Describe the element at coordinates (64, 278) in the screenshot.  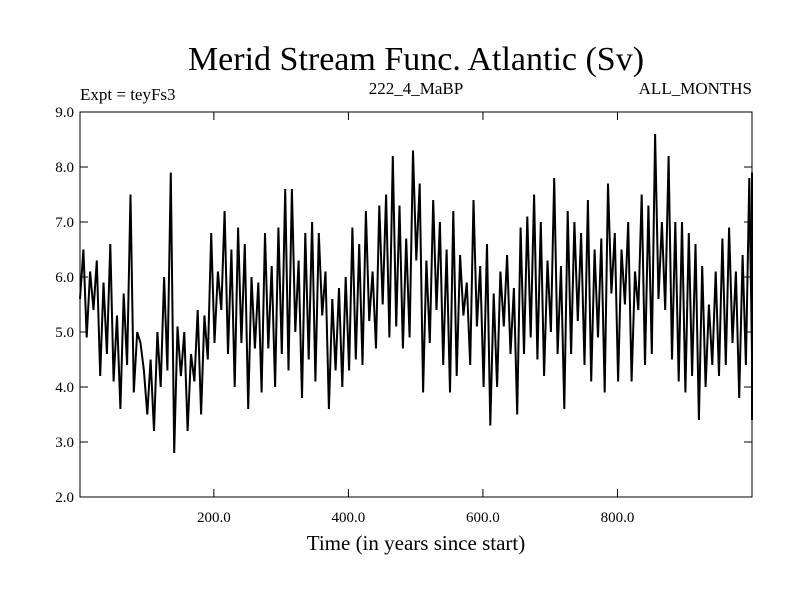
I see `y-tick-label: 6.0` at that location.